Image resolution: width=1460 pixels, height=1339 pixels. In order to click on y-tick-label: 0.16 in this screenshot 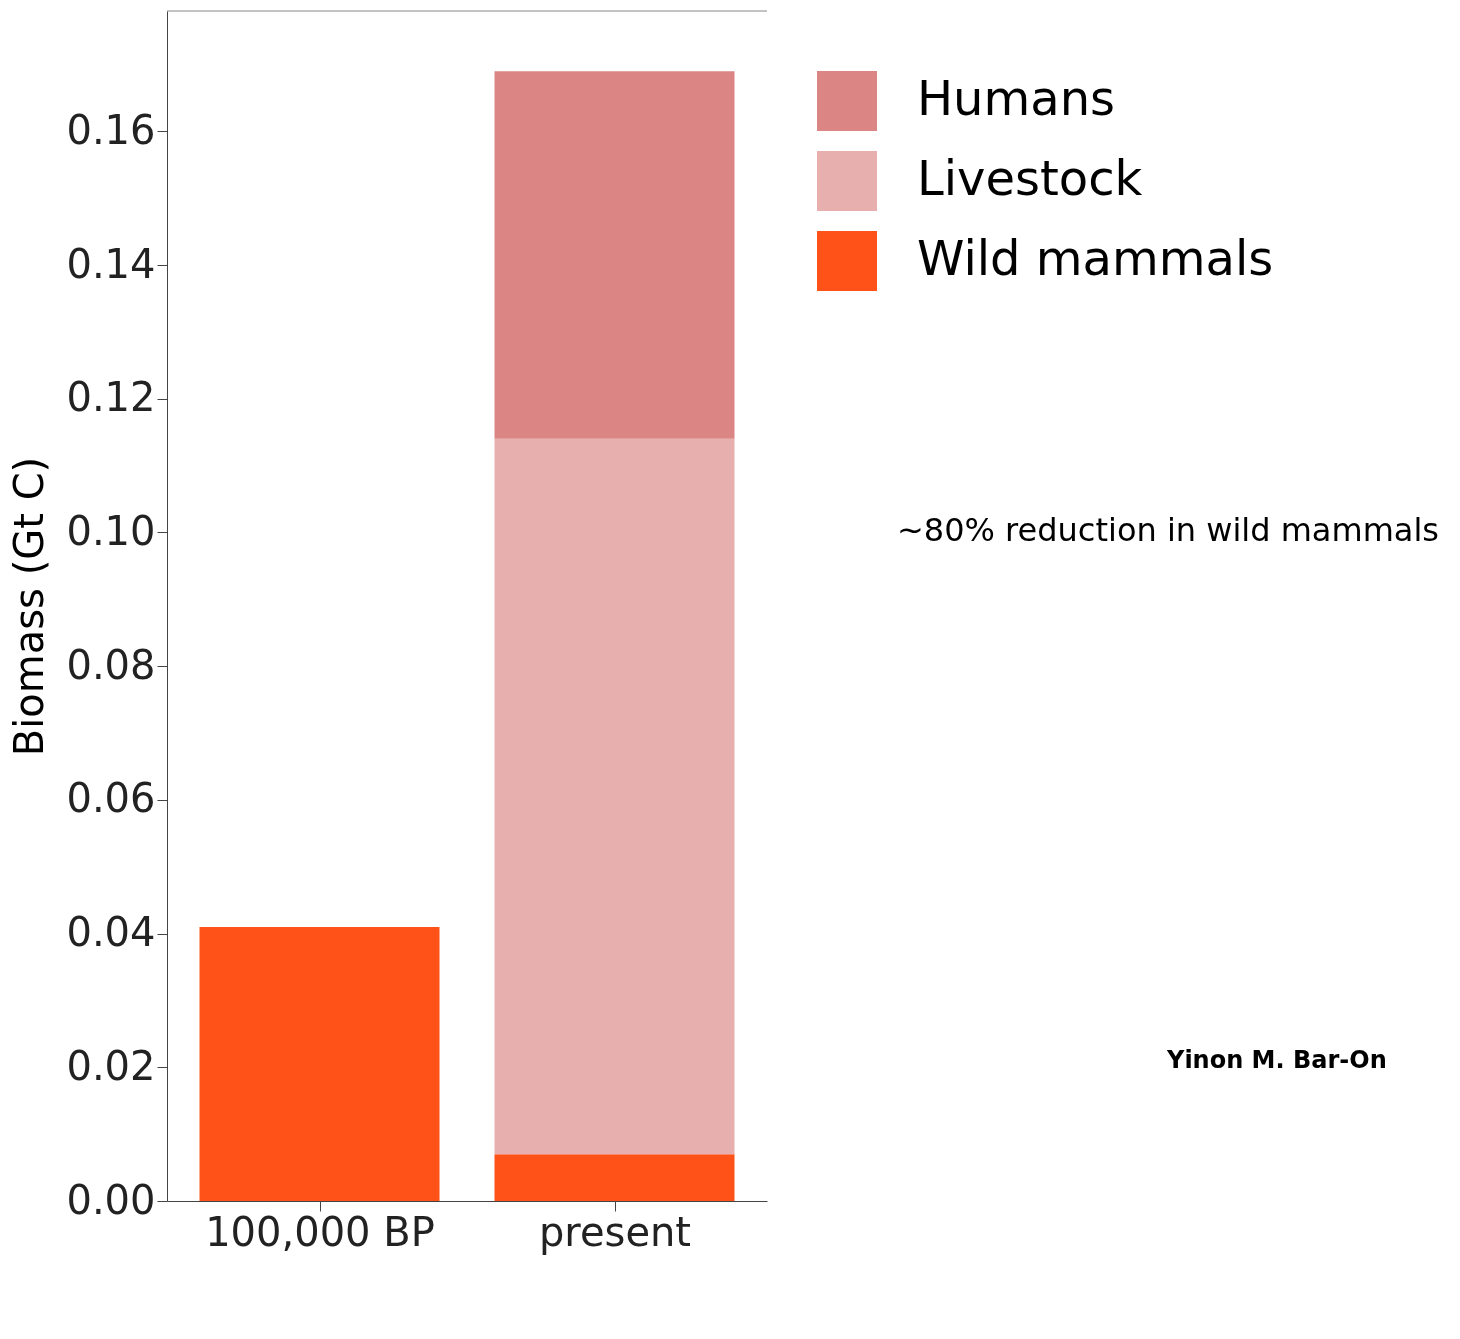, I will do `click(111, 129)`.